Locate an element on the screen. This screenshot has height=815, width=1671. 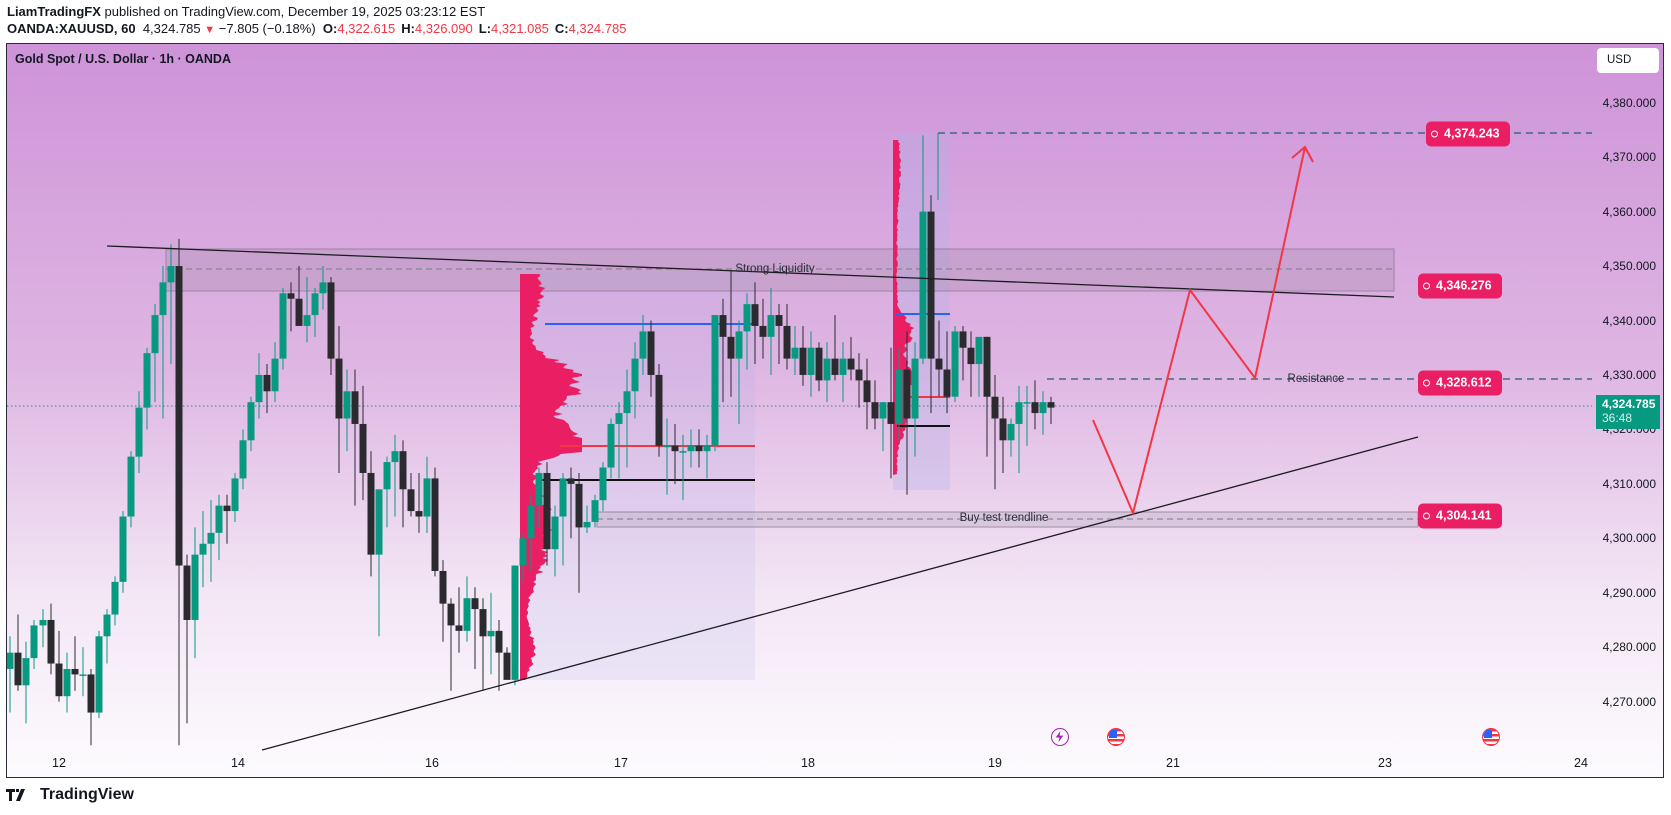
buy-test-trendline-label: Buy test trendline is located at coordinates (1004, 518).